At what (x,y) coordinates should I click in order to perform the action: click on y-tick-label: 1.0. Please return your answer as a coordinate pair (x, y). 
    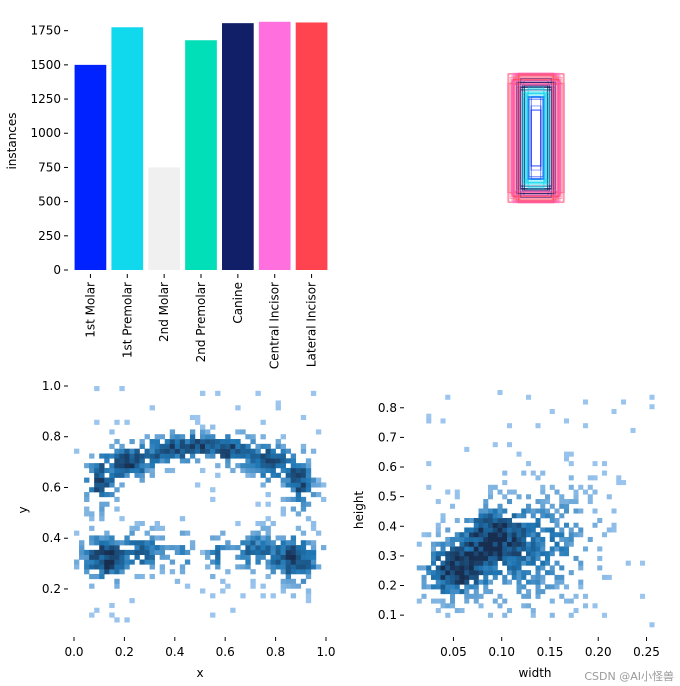
    Looking at the image, I should click on (51, 386).